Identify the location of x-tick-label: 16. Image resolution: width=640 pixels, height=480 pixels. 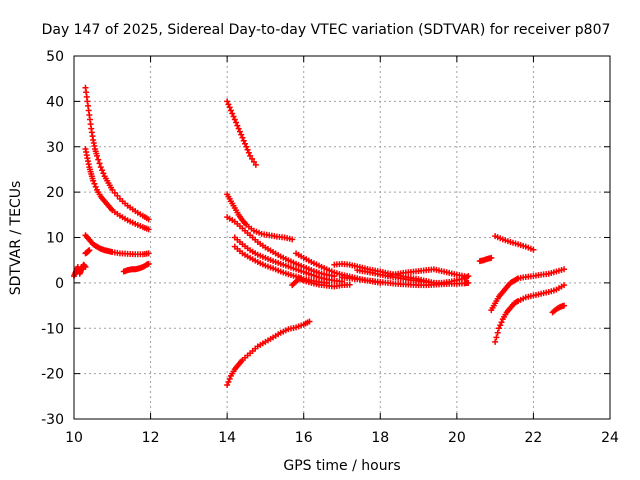
(304, 438).